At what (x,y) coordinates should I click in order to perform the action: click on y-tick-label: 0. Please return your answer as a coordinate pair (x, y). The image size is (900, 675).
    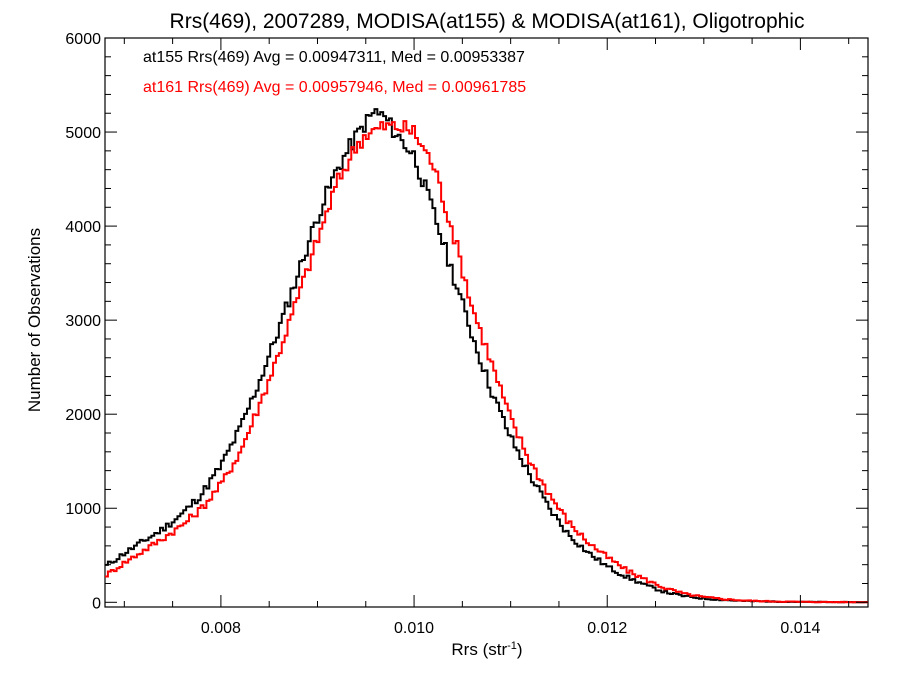
    Looking at the image, I should click on (96, 603).